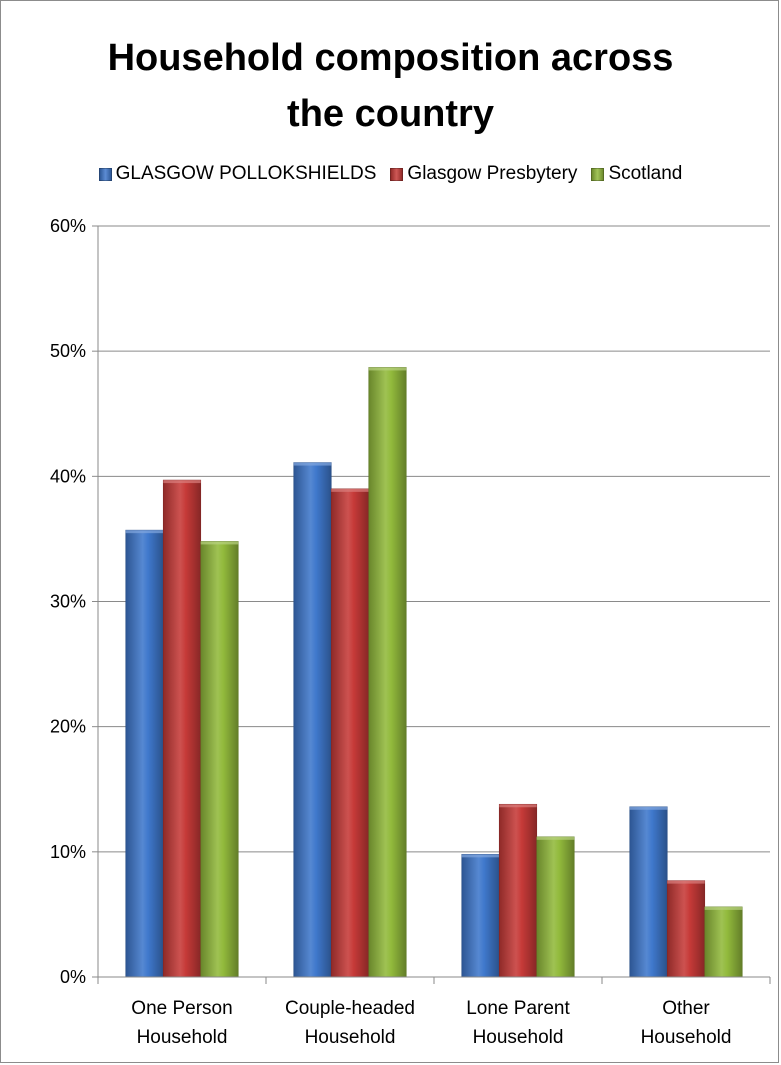 Image resolution: width=781 pixels, height=1065 pixels. What do you see at coordinates (105, 174) in the screenshot?
I see `legend-swatch-glasgow-pollokshields` at bounding box center [105, 174].